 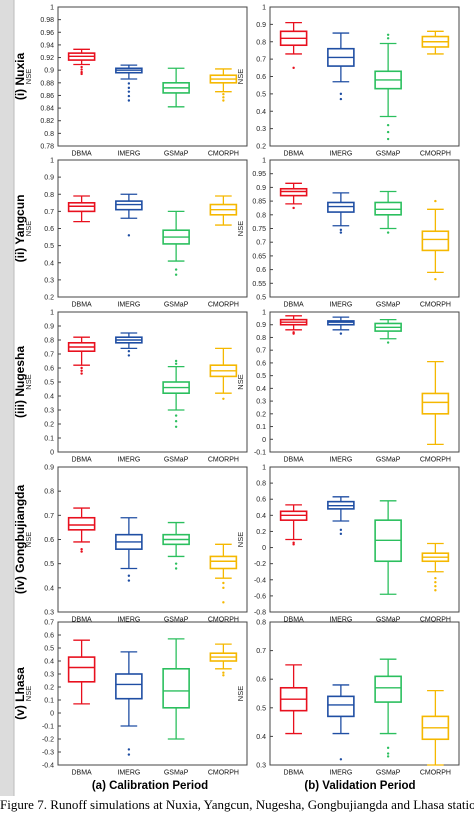 I want to click on y-tick-label: 0.96, so click(x=47, y=33).